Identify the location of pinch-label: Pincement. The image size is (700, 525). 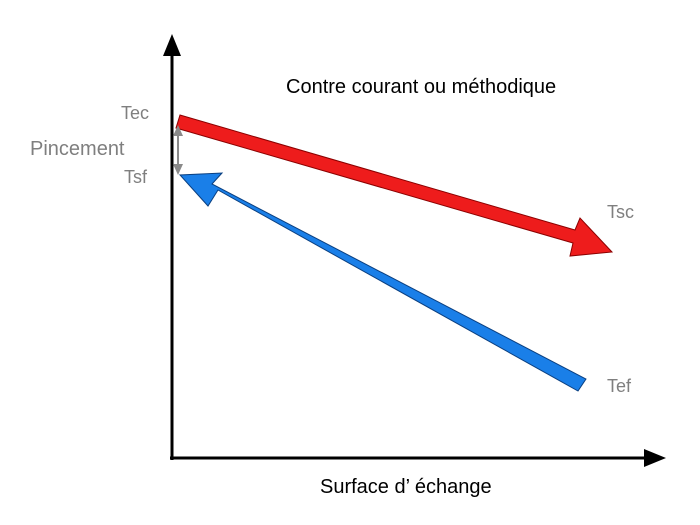
(77, 149).